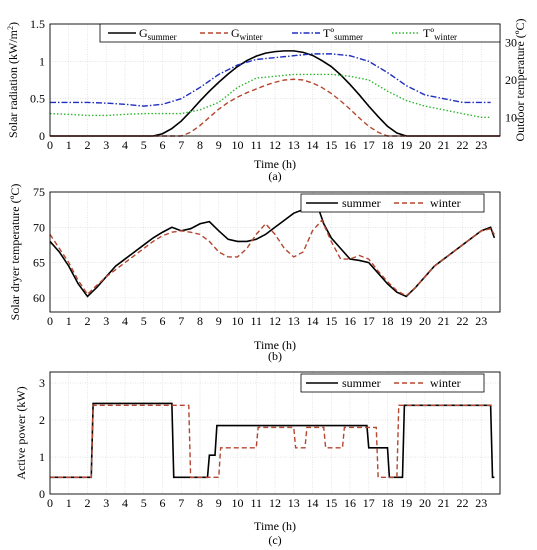  I want to click on legend-label: Tºwinter, so click(440, 34).